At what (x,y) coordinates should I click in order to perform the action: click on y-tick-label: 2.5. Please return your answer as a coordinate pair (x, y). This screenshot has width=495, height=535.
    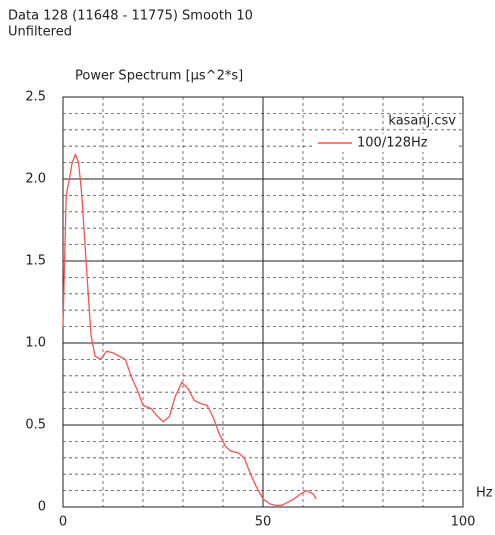
    Looking at the image, I should click on (35, 97).